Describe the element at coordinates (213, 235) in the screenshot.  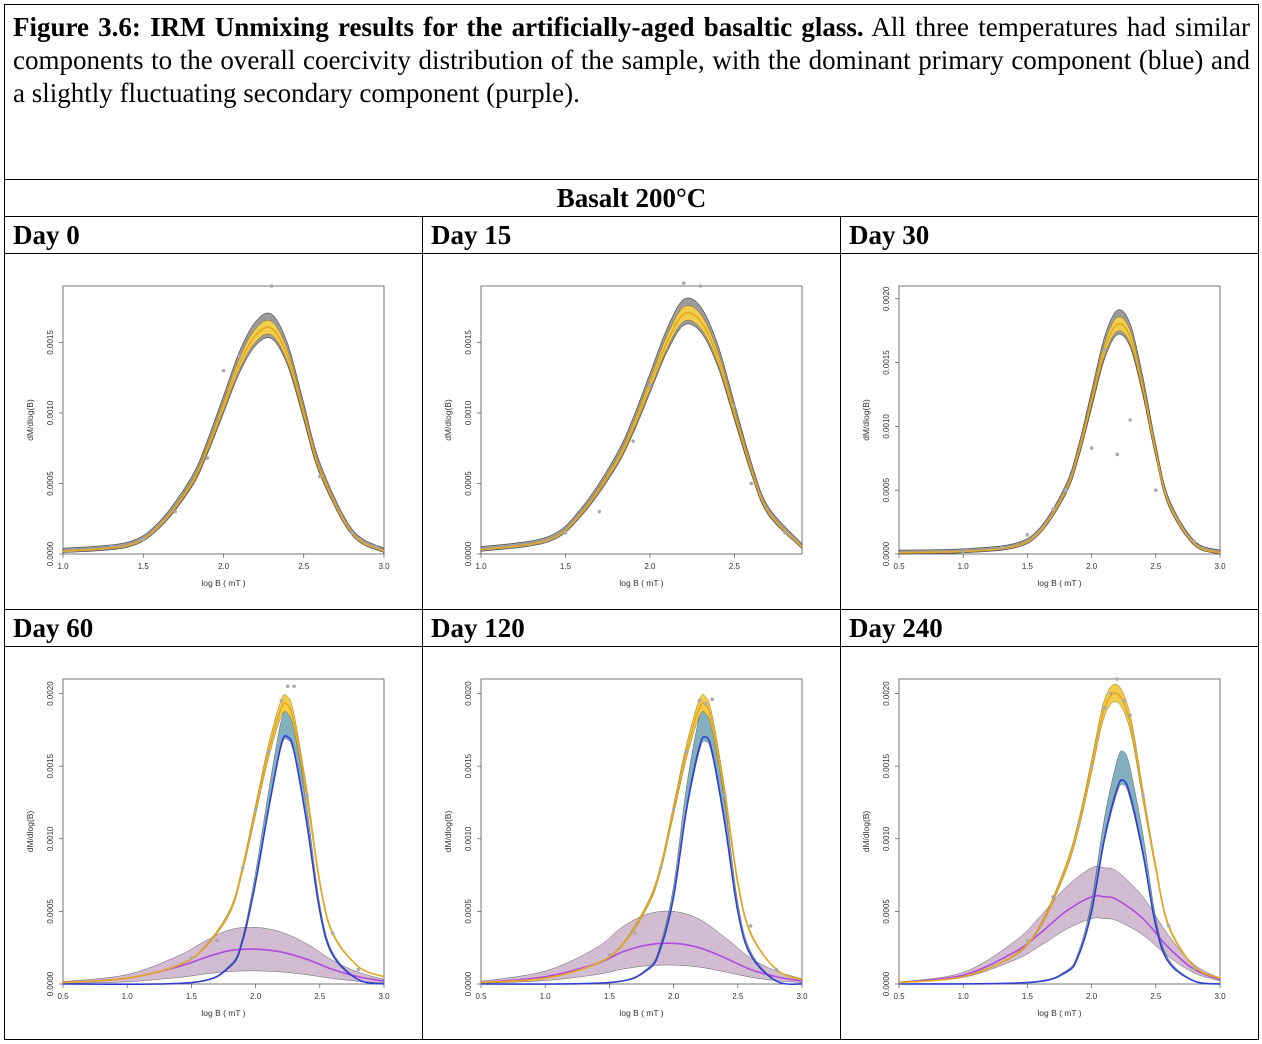
I see `day-label: Day 0` at that location.